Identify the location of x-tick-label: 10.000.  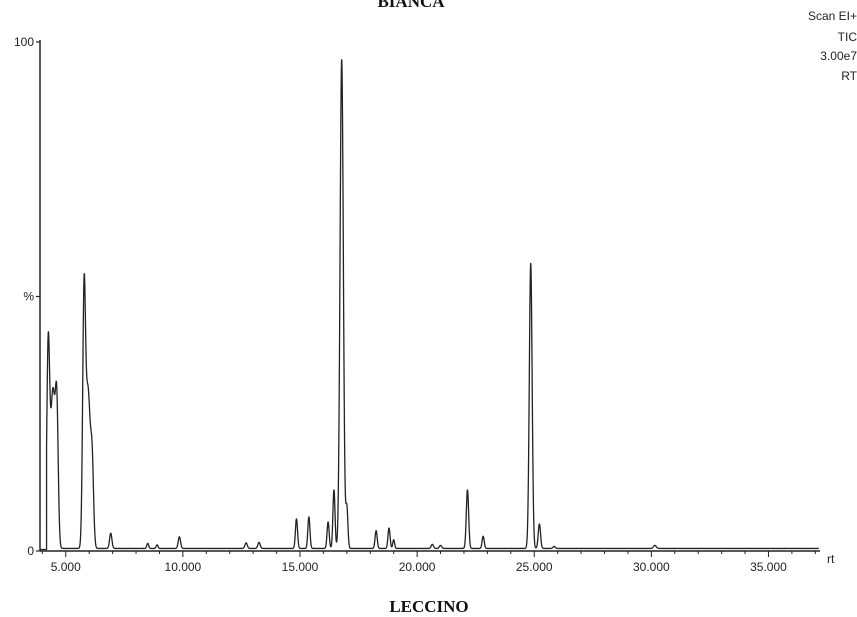
(183, 567).